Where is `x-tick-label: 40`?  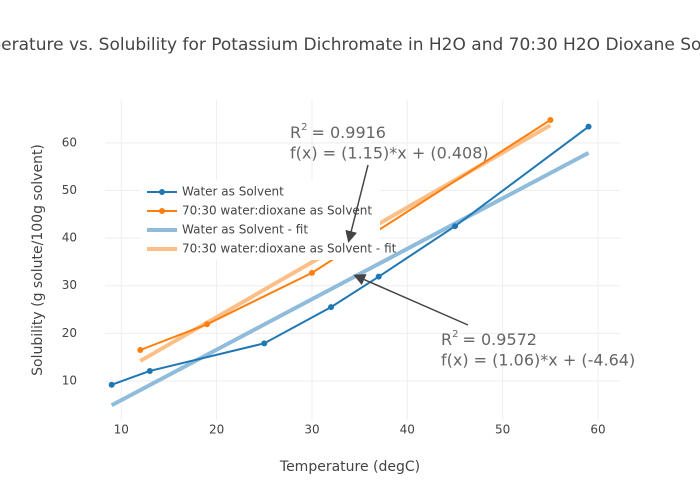 x-tick-label: 40 is located at coordinates (407, 430).